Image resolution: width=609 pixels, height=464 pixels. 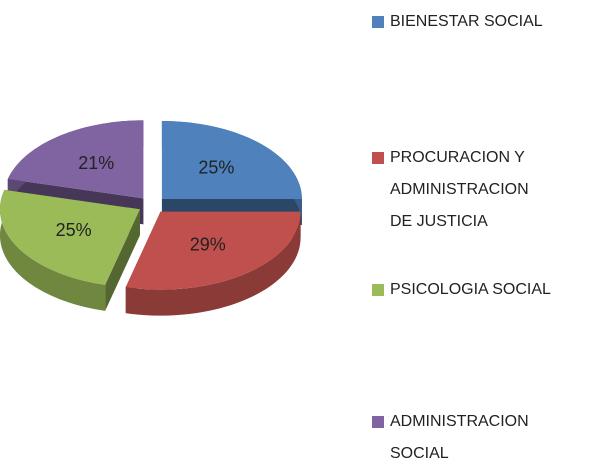 I want to click on slice-edge, so click(x=122, y=260).